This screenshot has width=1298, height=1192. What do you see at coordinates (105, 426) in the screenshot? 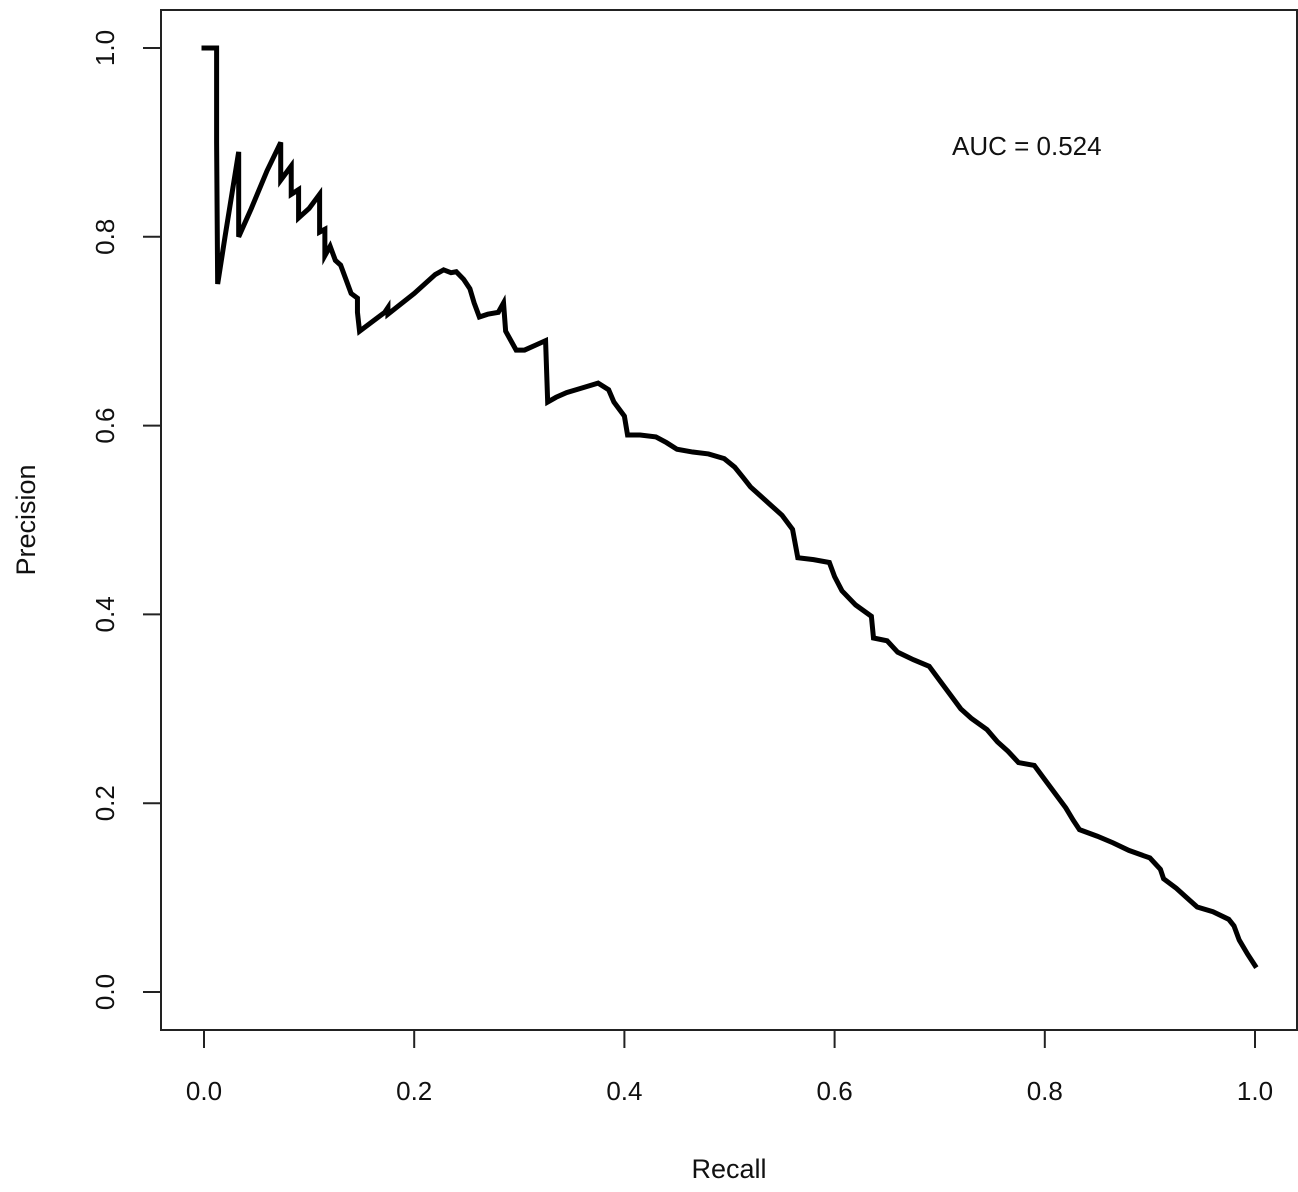
I see `y-tick-label-3: 0.6` at bounding box center [105, 426].